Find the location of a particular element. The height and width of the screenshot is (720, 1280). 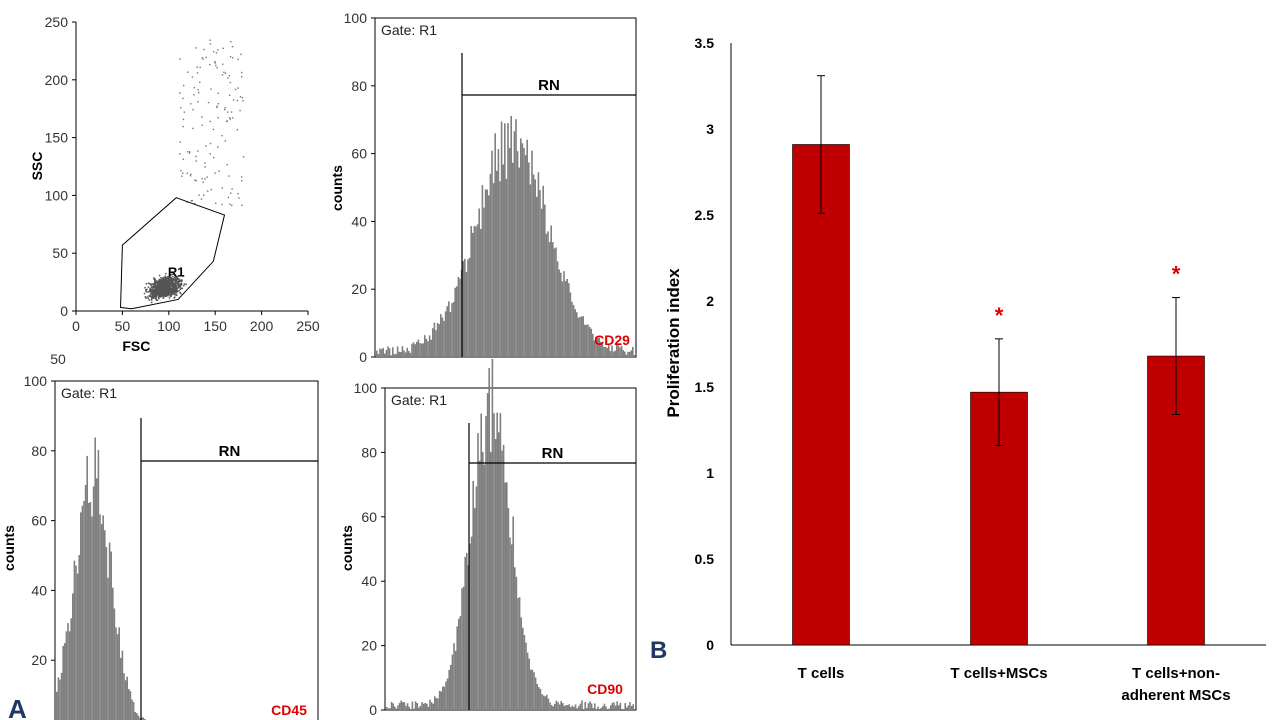

bar-category-label: T cells+MSCs is located at coordinates (998, 673).